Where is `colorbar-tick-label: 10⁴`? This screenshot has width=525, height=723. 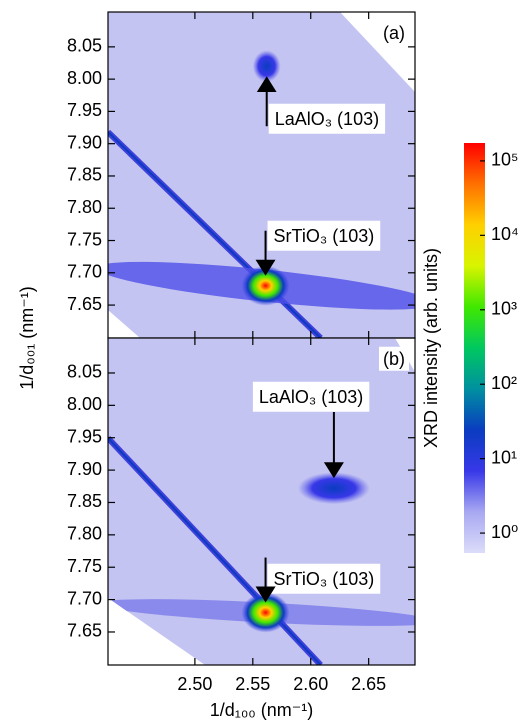 colorbar-tick-label: 10⁴ is located at coordinates (505, 234).